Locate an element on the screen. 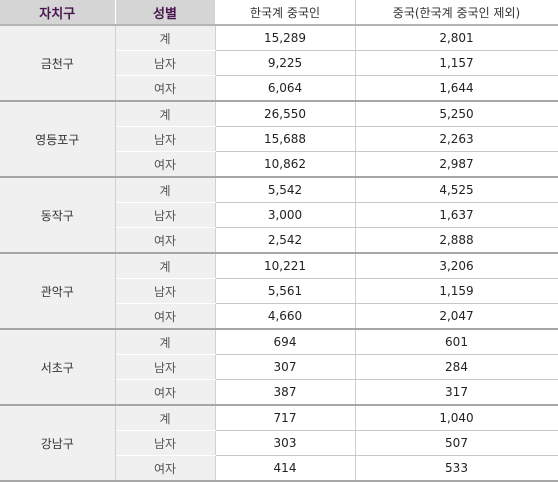 This screenshot has width=558, height=482. chinese-excl-cell: 2,047 is located at coordinates (456, 316).